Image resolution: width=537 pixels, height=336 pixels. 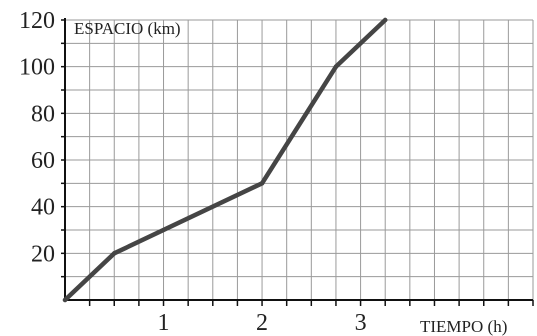 What do you see at coordinates (43, 161) in the screenshot?
I see `y-tick-label: 60` at bounding box center [43, 161].